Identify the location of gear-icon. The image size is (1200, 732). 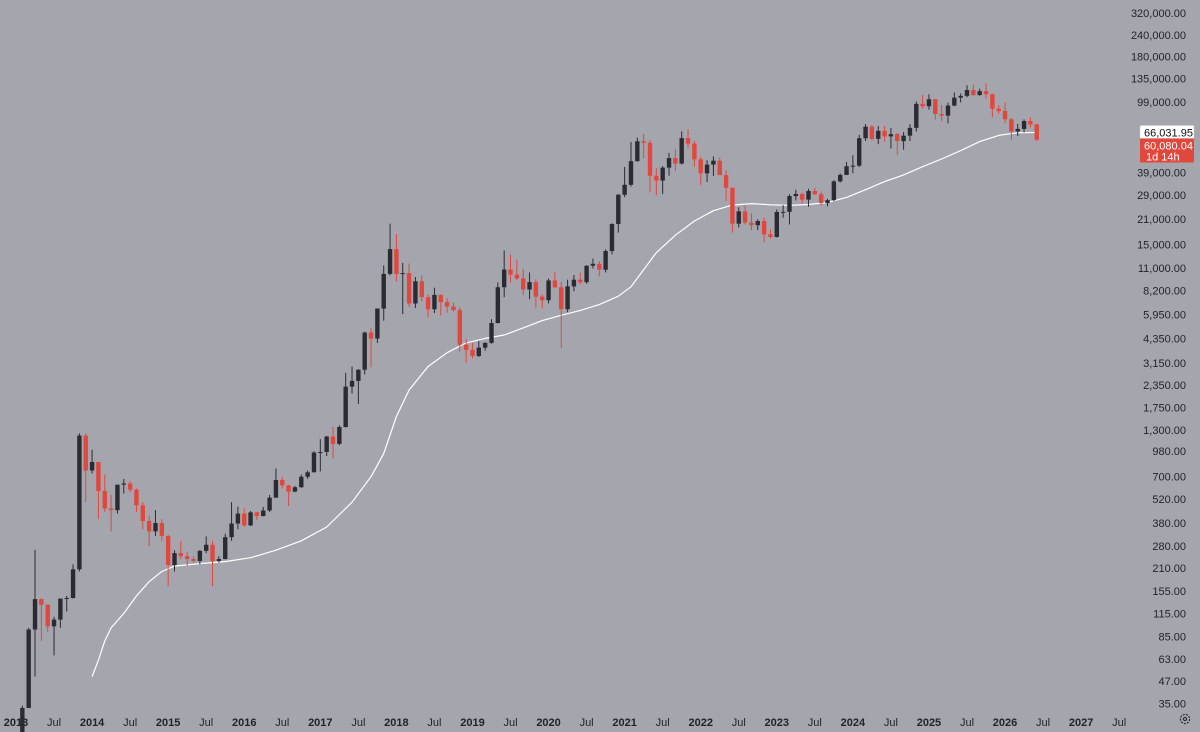
(1185, 719).